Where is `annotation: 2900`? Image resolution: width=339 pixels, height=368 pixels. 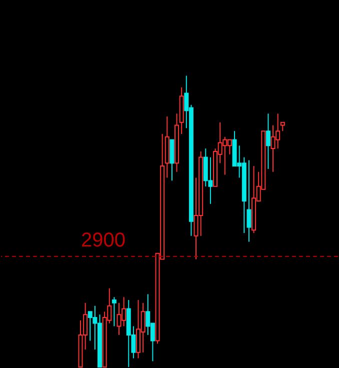 annotation: 2900 is located at coordinates (103, 240).